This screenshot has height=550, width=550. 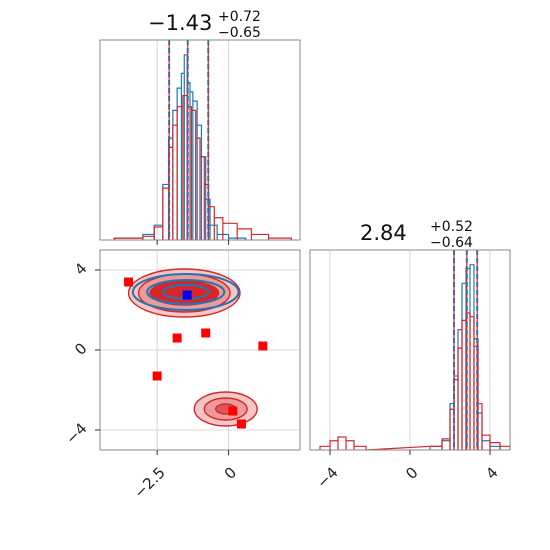 I want to click on y-tick-label: 0, so click(x=80, y=348).